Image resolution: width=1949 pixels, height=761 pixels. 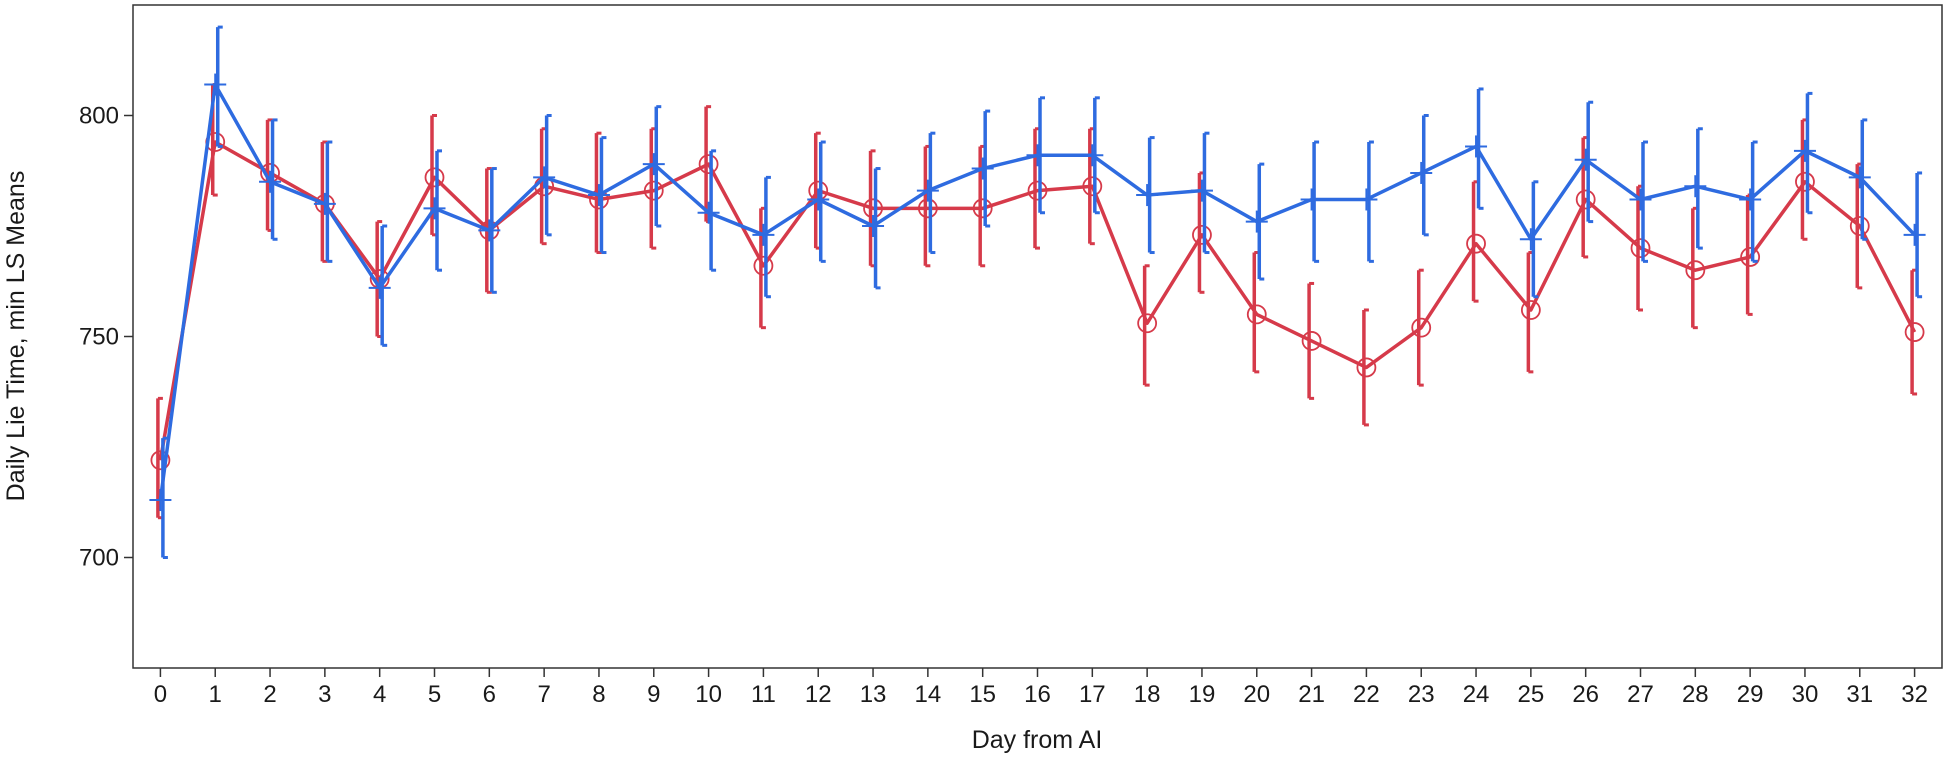 What do you see at coordinates (324, 694) in the screenshot?
I see `x-tick-label: 3` at bounding box center [324, 694].